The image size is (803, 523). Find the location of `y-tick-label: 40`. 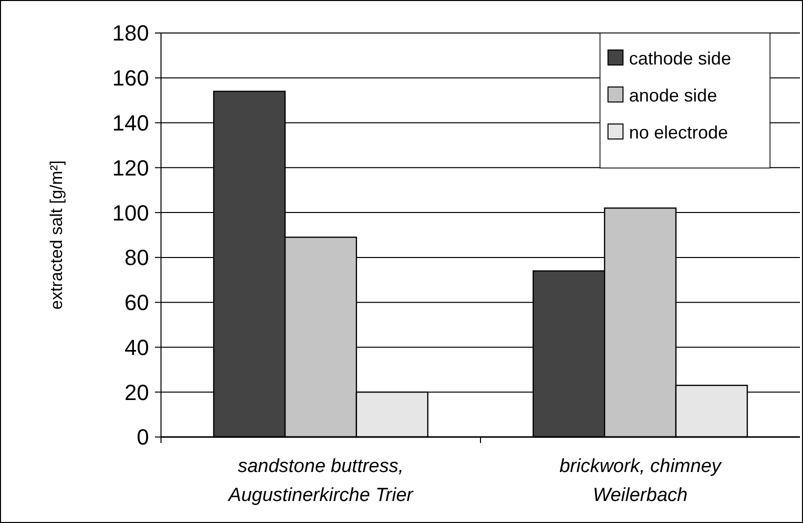

y-tick-label: 40 is located at coordinates (136, 347).